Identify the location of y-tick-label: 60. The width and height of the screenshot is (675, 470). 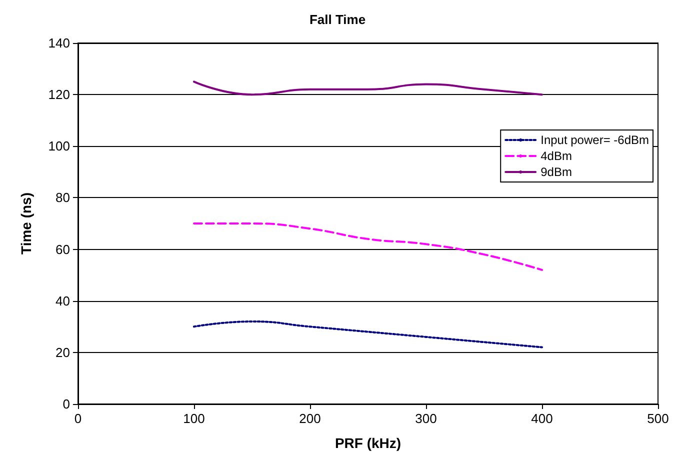
(63, 249).